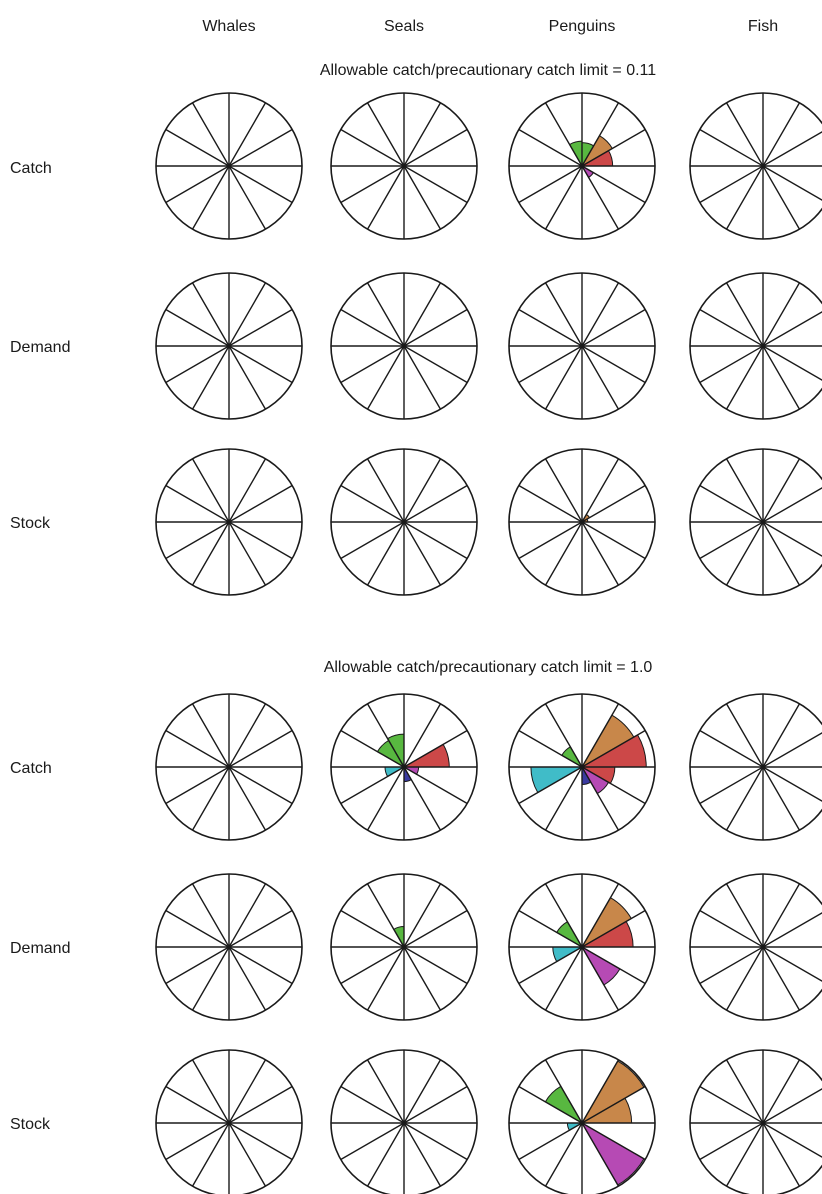  Describe the element at coordinates (404, 26) in the screenshot. I see `column-header-seals: Seals` at that location.